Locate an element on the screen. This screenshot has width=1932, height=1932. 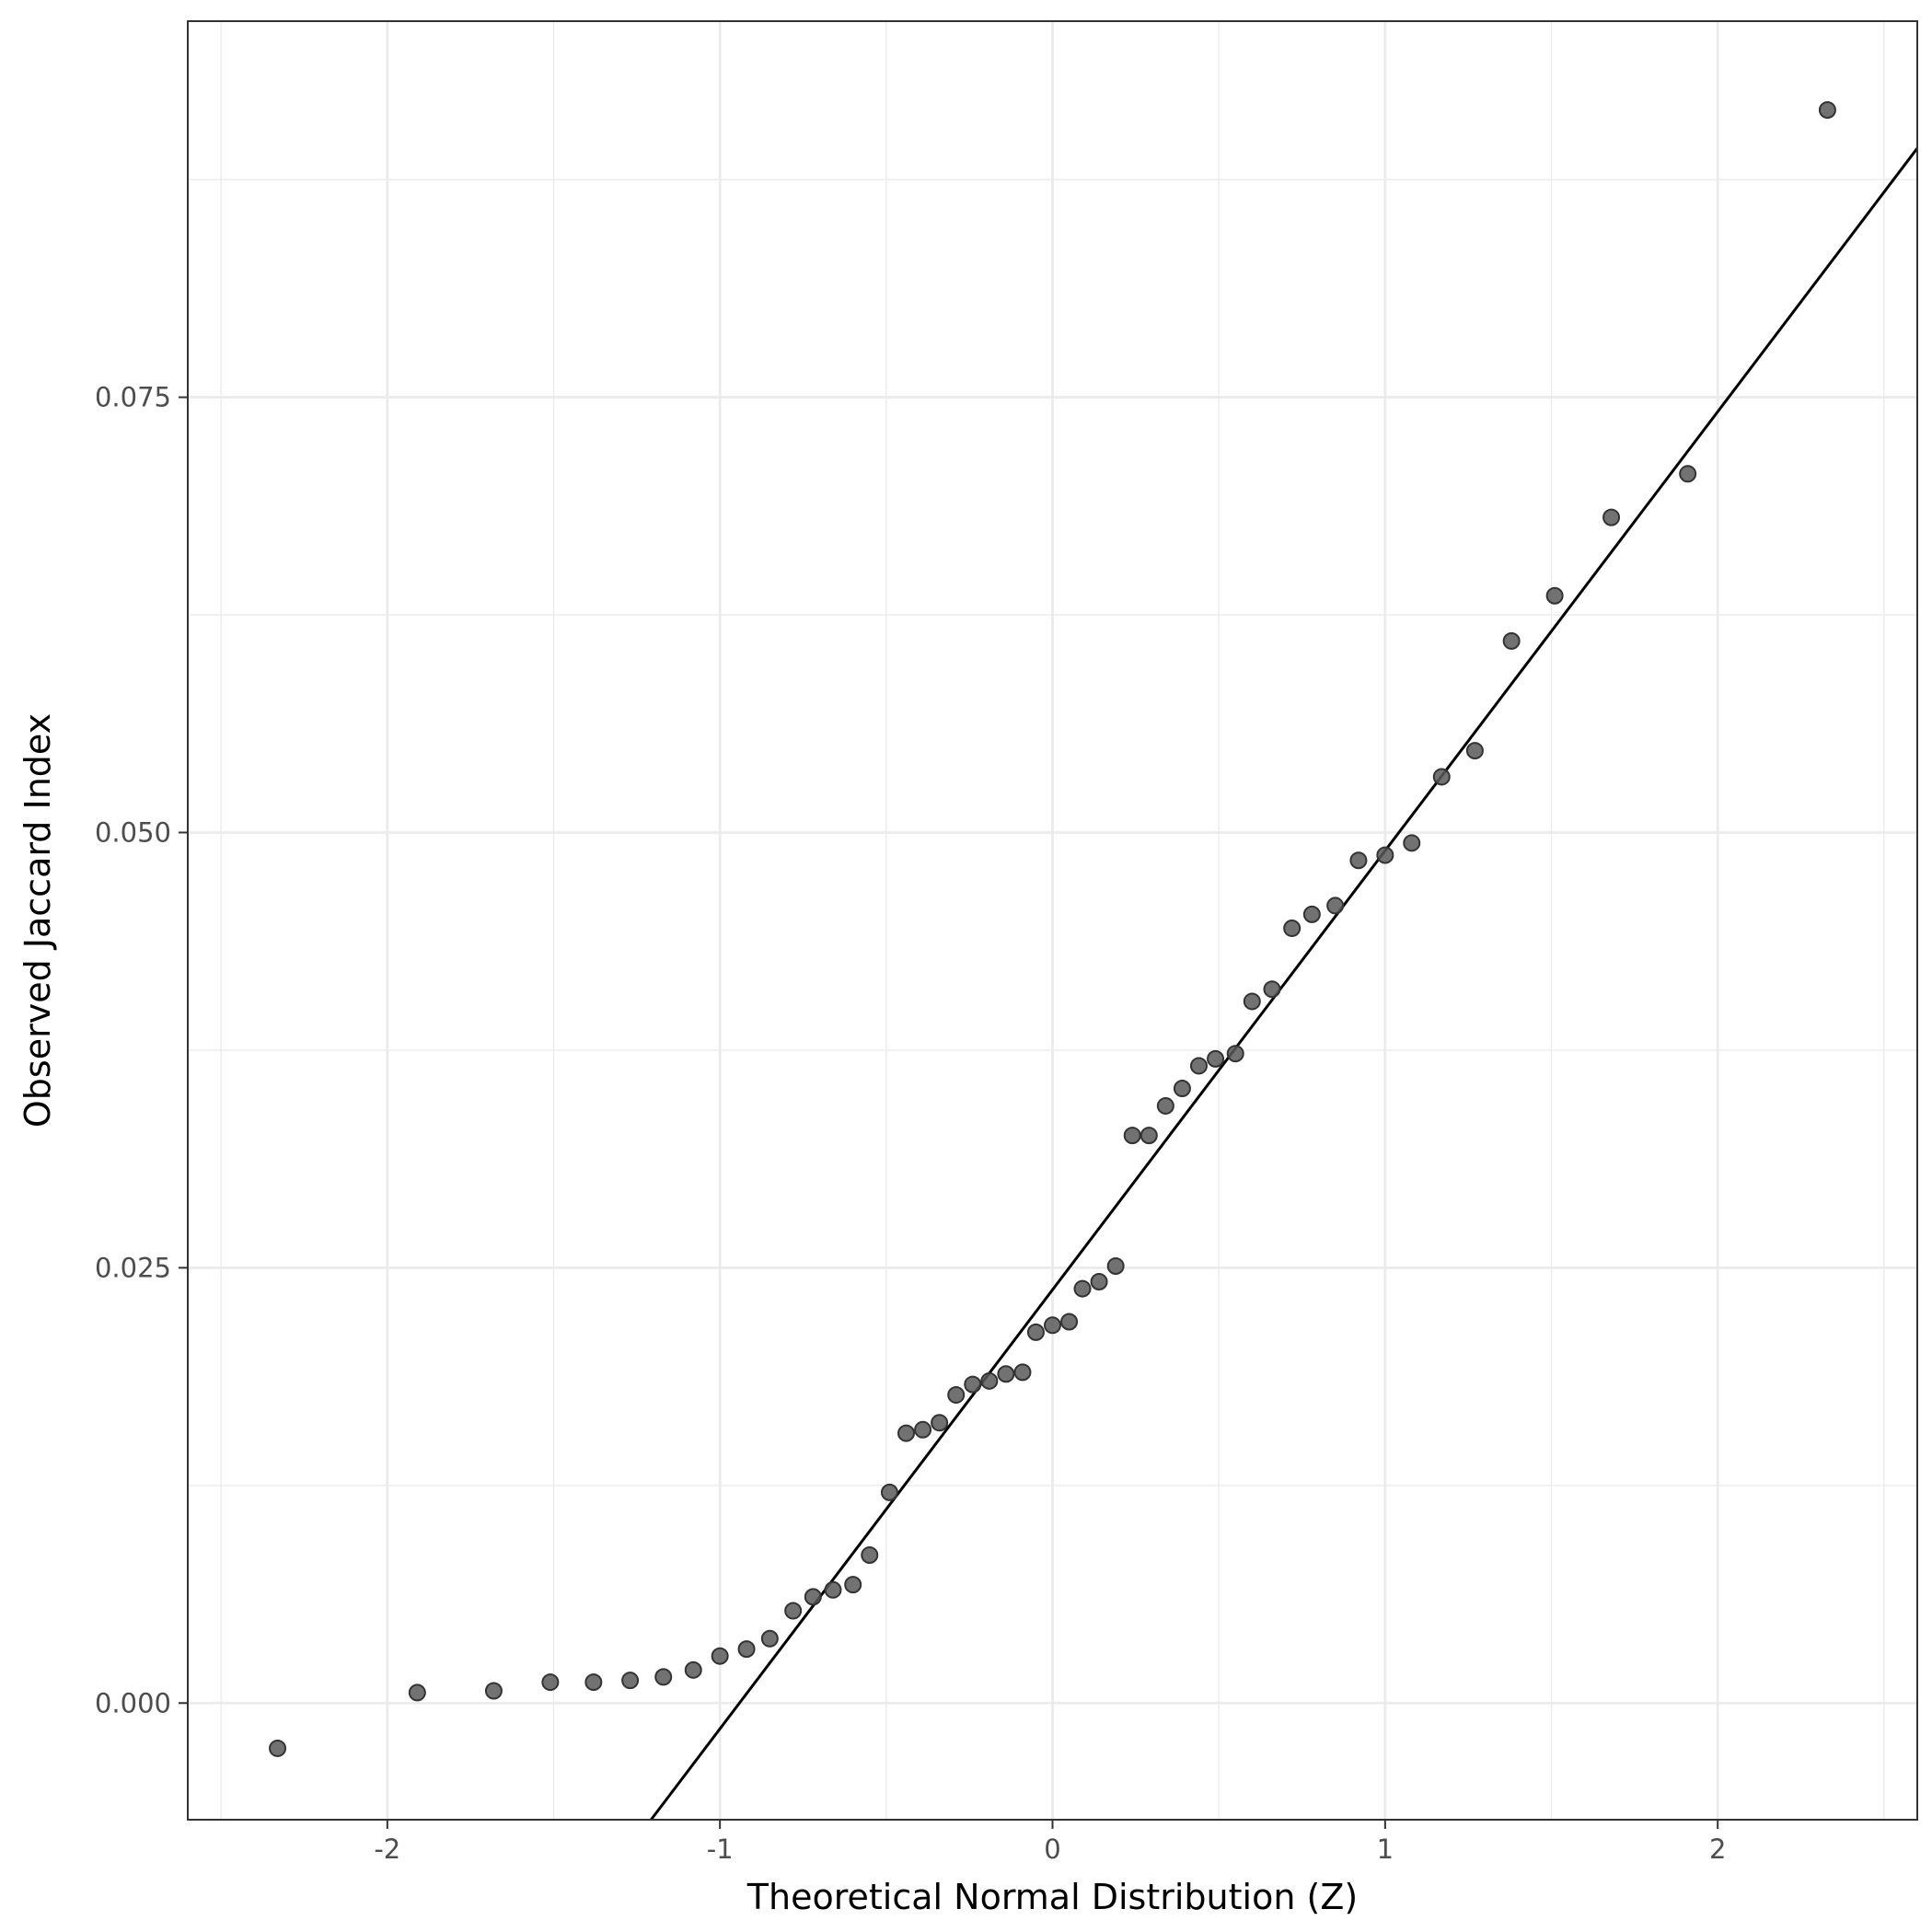
x-tick-label: -2 is located at coordinates (387, 1850).